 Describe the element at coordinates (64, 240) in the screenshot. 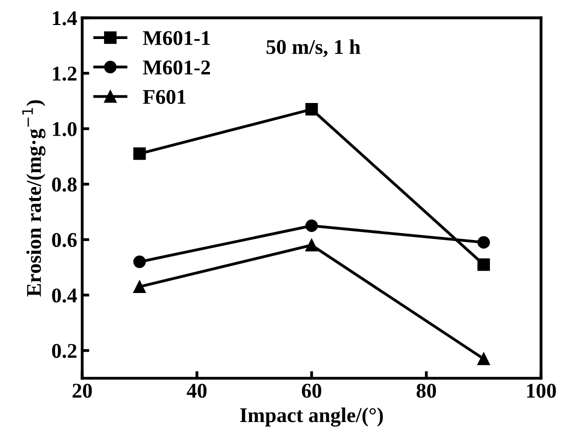

I see `y-tick-label: 0.6` at that location.